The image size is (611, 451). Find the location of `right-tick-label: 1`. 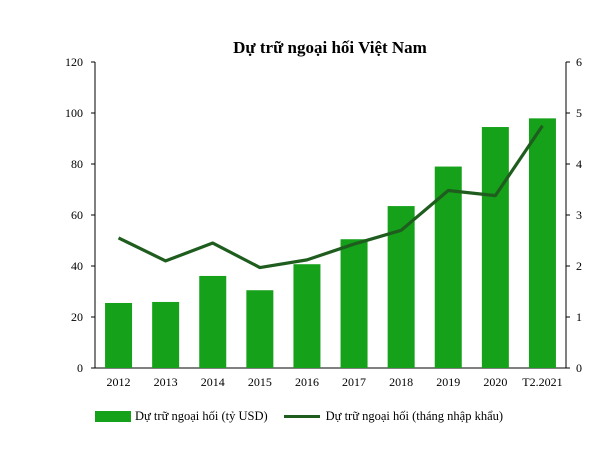

right-tick-label: 1 is located at coordinates (579, 317).